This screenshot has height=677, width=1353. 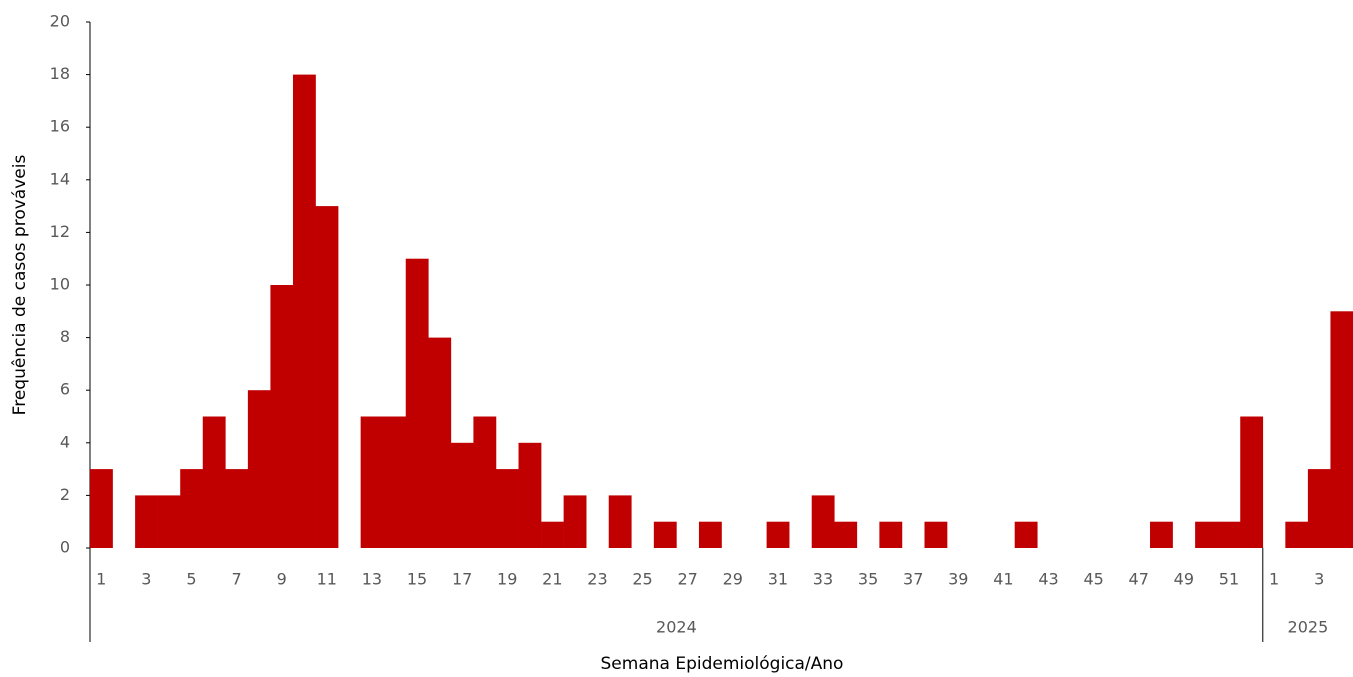 I want to click on x-tick-label: 13, so click(x=372, y=579).